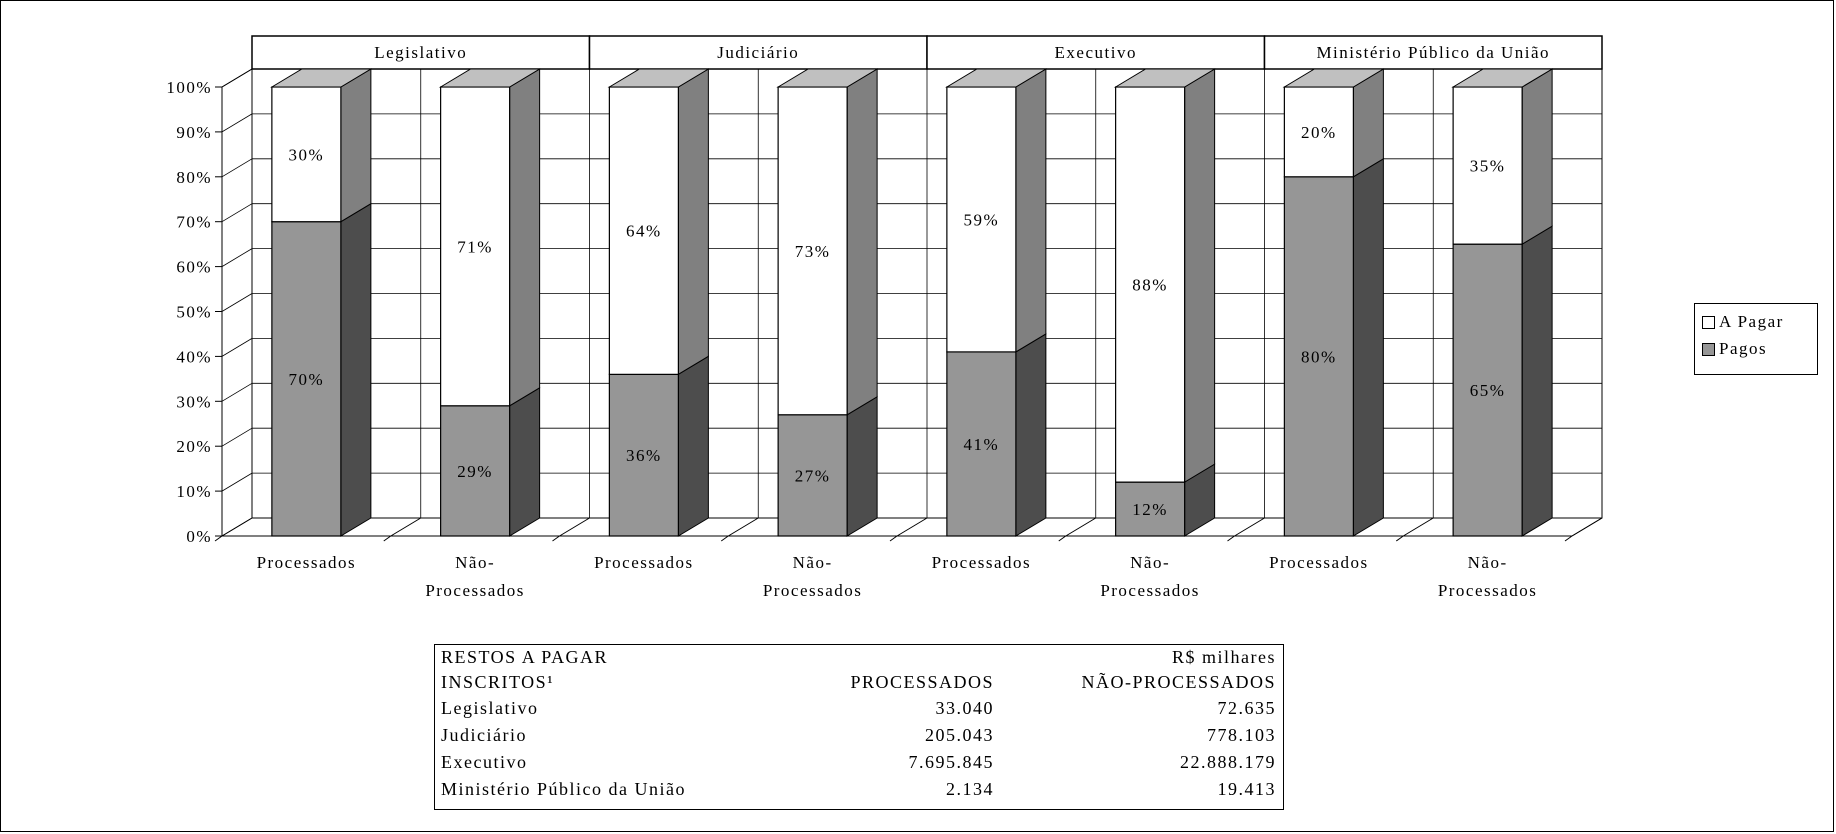 This screenshot has height=834, width=1836. What do you see at coordinates (194, 222) in the screenshot?
I see `y-tick-label: 70%` at bounding box center [194, 222].